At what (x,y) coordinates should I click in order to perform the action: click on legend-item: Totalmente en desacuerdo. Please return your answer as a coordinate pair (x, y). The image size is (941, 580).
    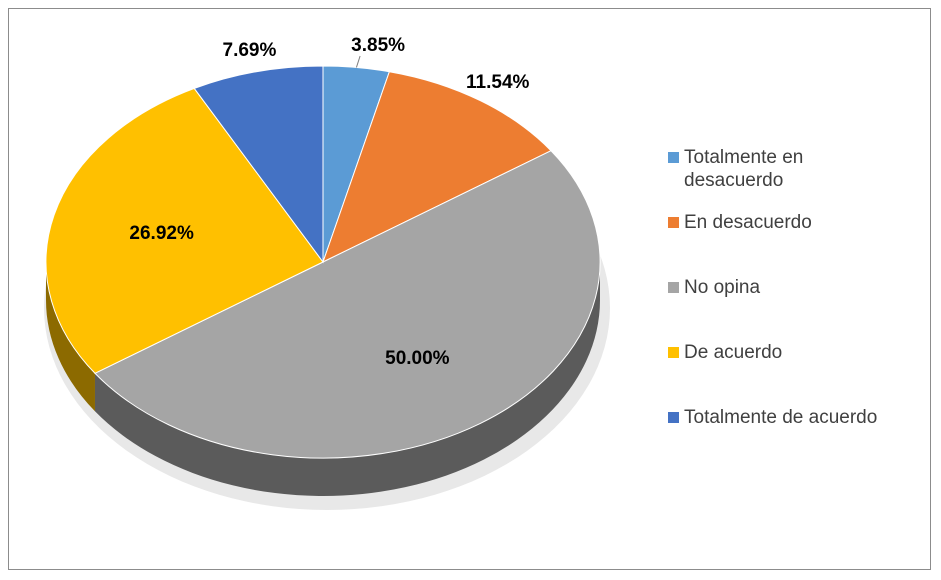
    Looking at the image, I should click on (761, 169).